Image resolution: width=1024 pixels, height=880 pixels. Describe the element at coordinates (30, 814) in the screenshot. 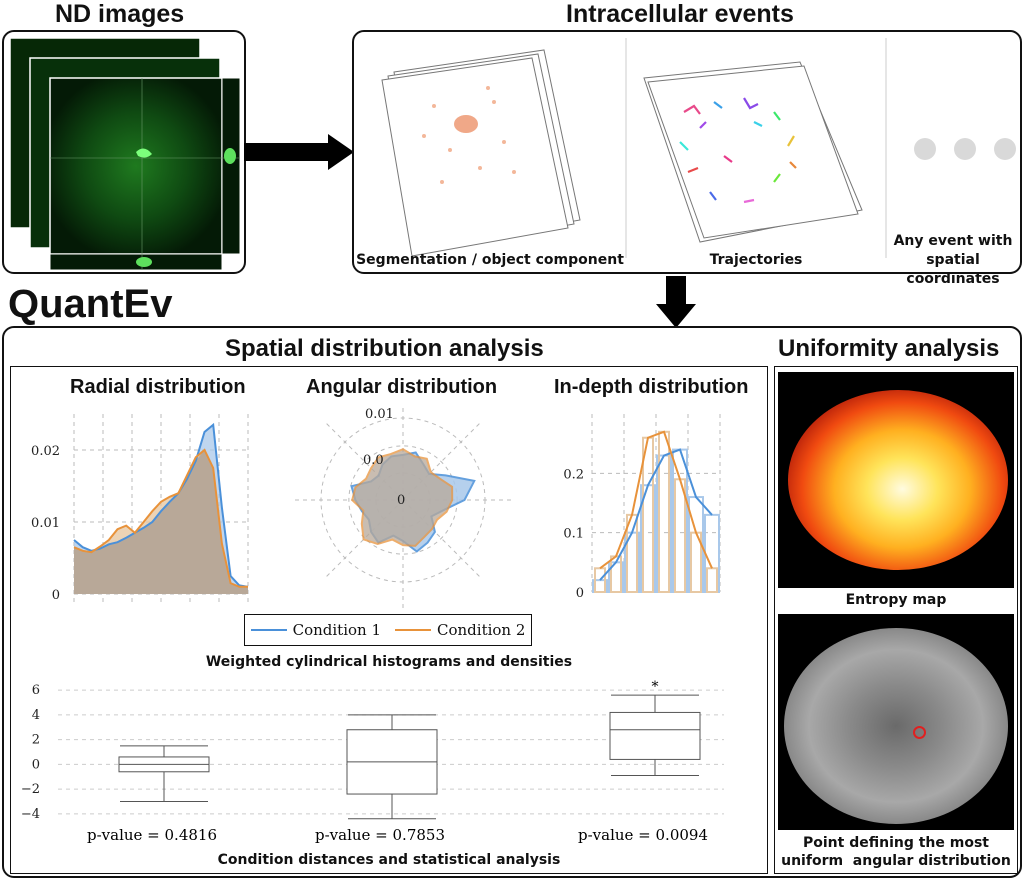

I see `y-tick-label: −4` at that location.